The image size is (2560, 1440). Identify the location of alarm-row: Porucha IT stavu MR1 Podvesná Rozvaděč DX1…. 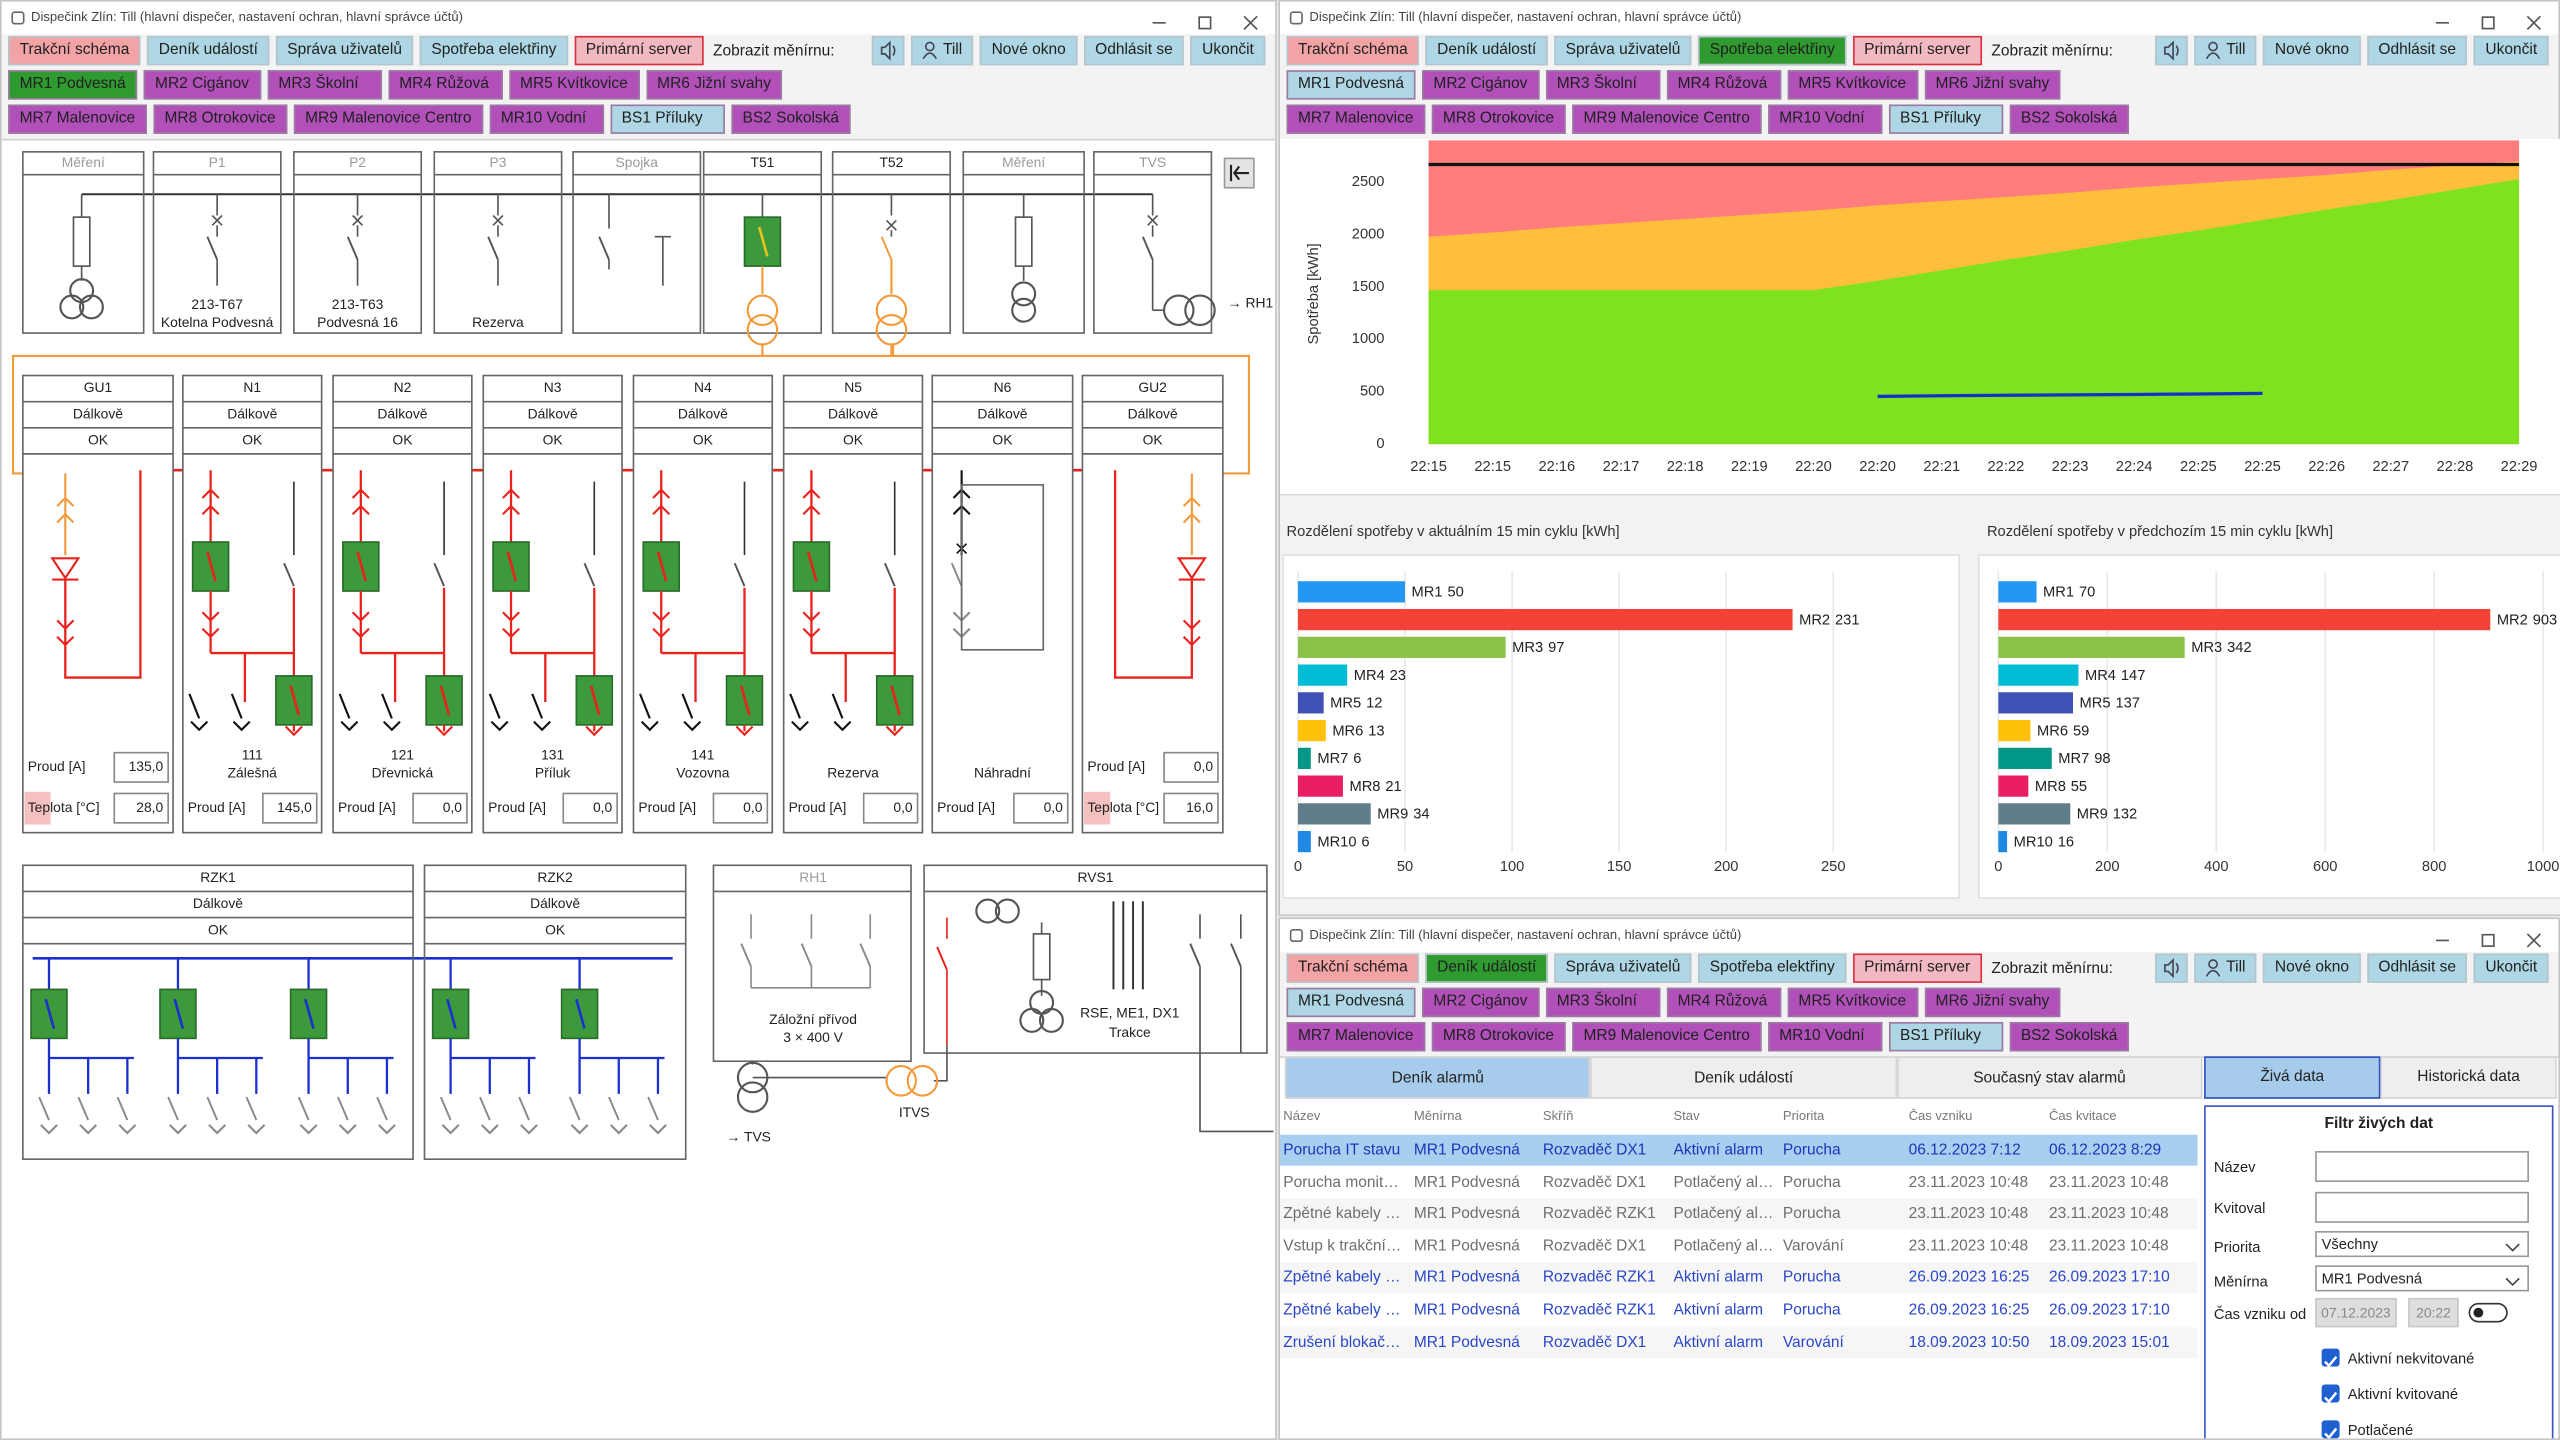
(1739, 1150).